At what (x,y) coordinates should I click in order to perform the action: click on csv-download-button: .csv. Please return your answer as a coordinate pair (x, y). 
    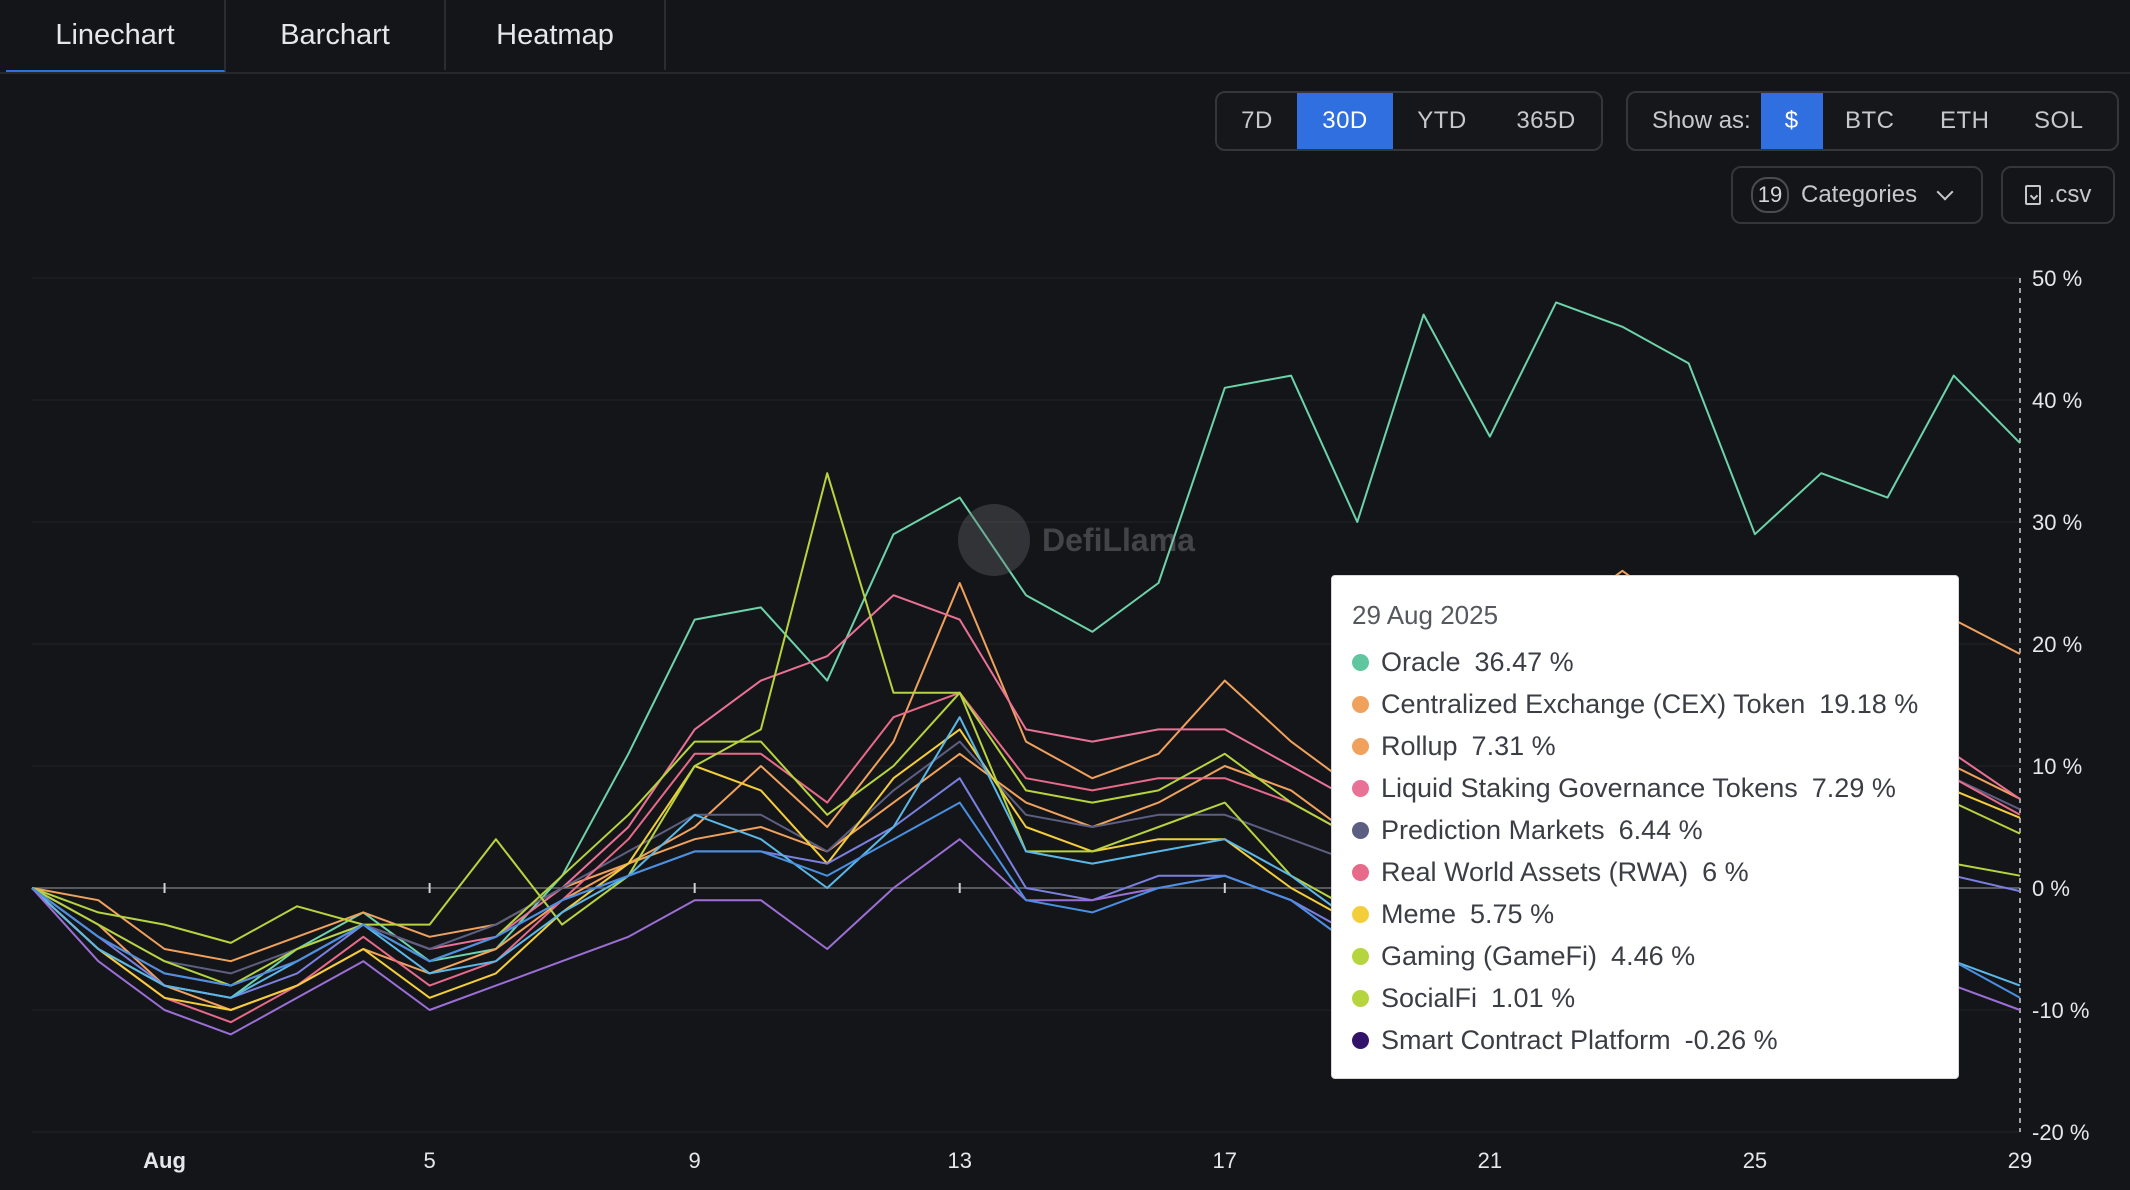
    Looking at the image, I should click on (2058, 195).